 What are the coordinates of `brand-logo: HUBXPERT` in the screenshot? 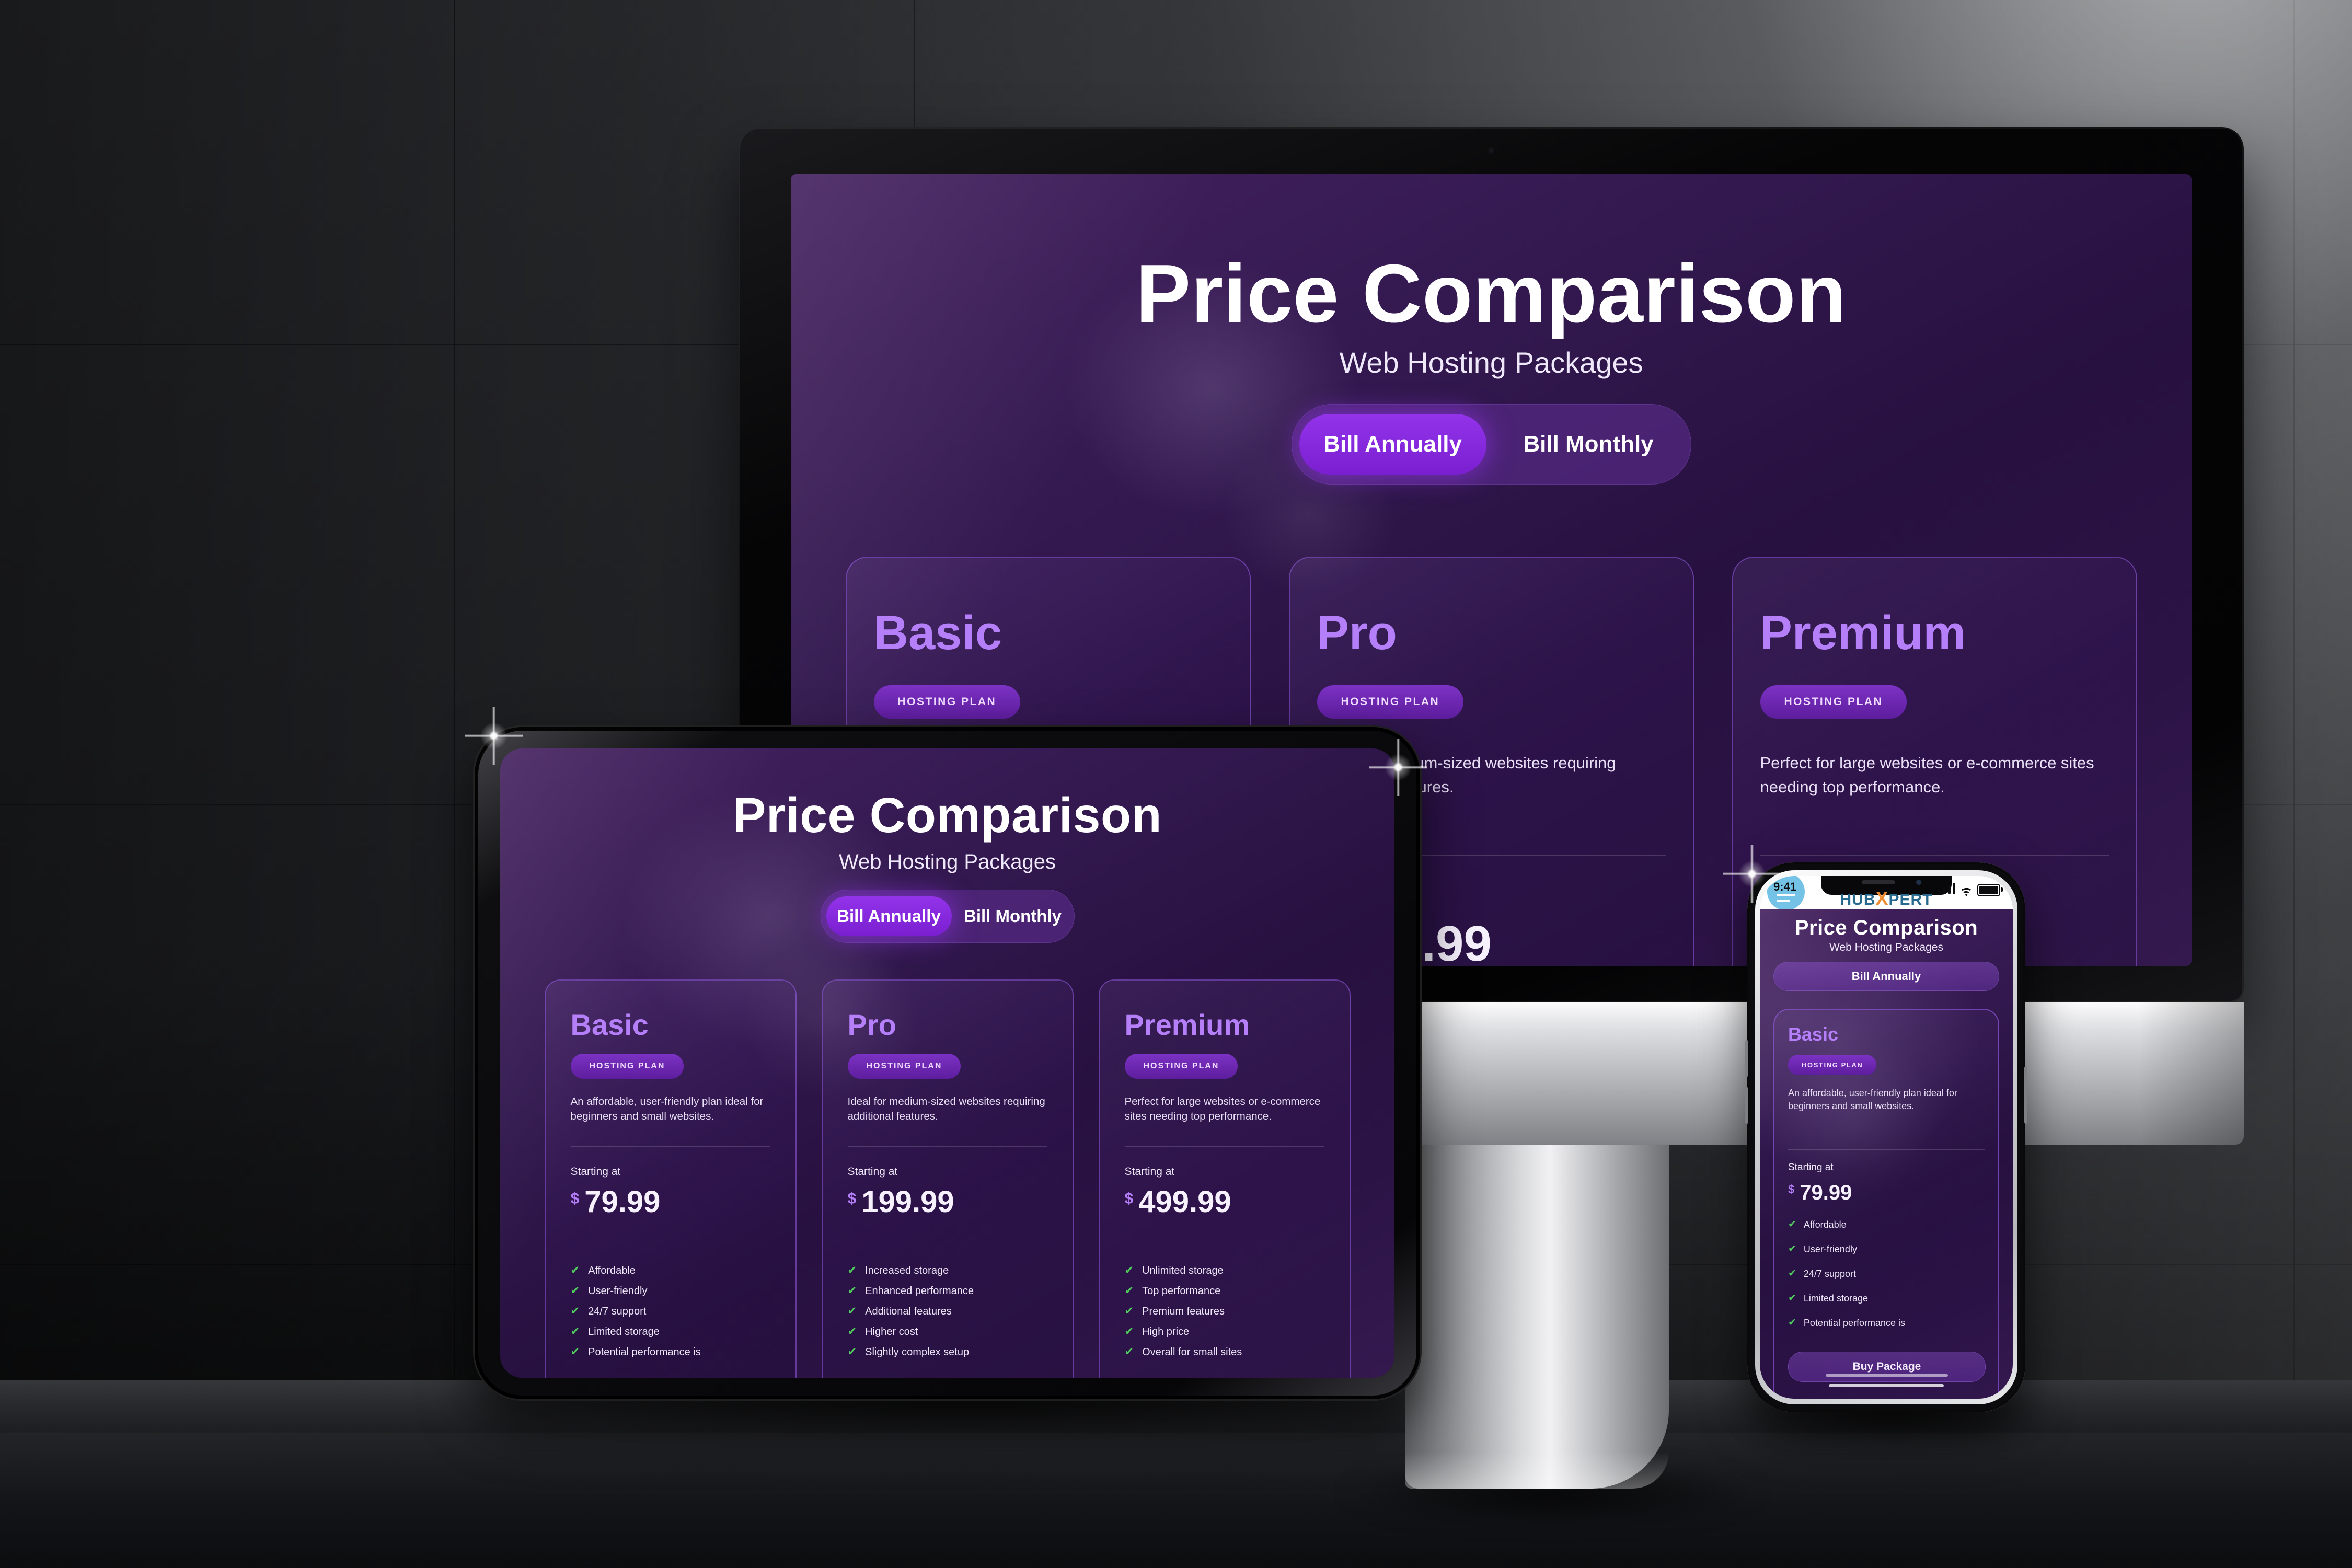 It's located at (1886, 898).